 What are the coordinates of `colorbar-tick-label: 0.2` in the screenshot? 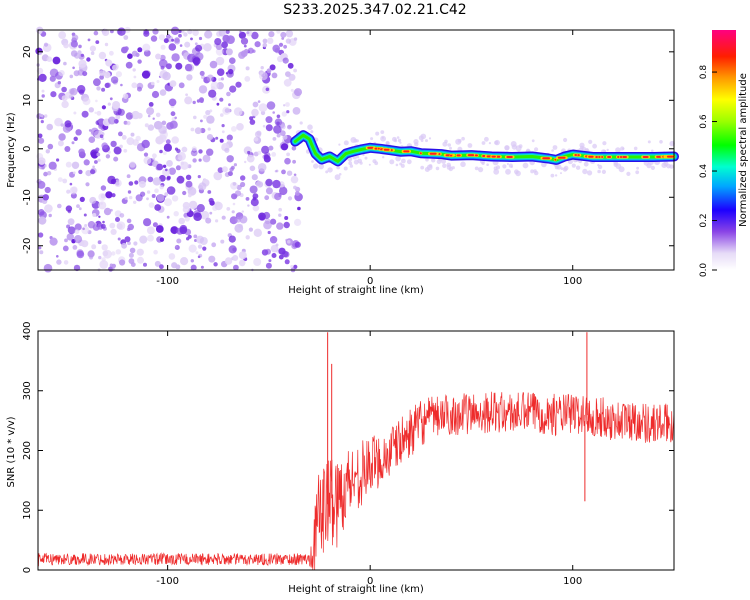 It's located at (704, 220).